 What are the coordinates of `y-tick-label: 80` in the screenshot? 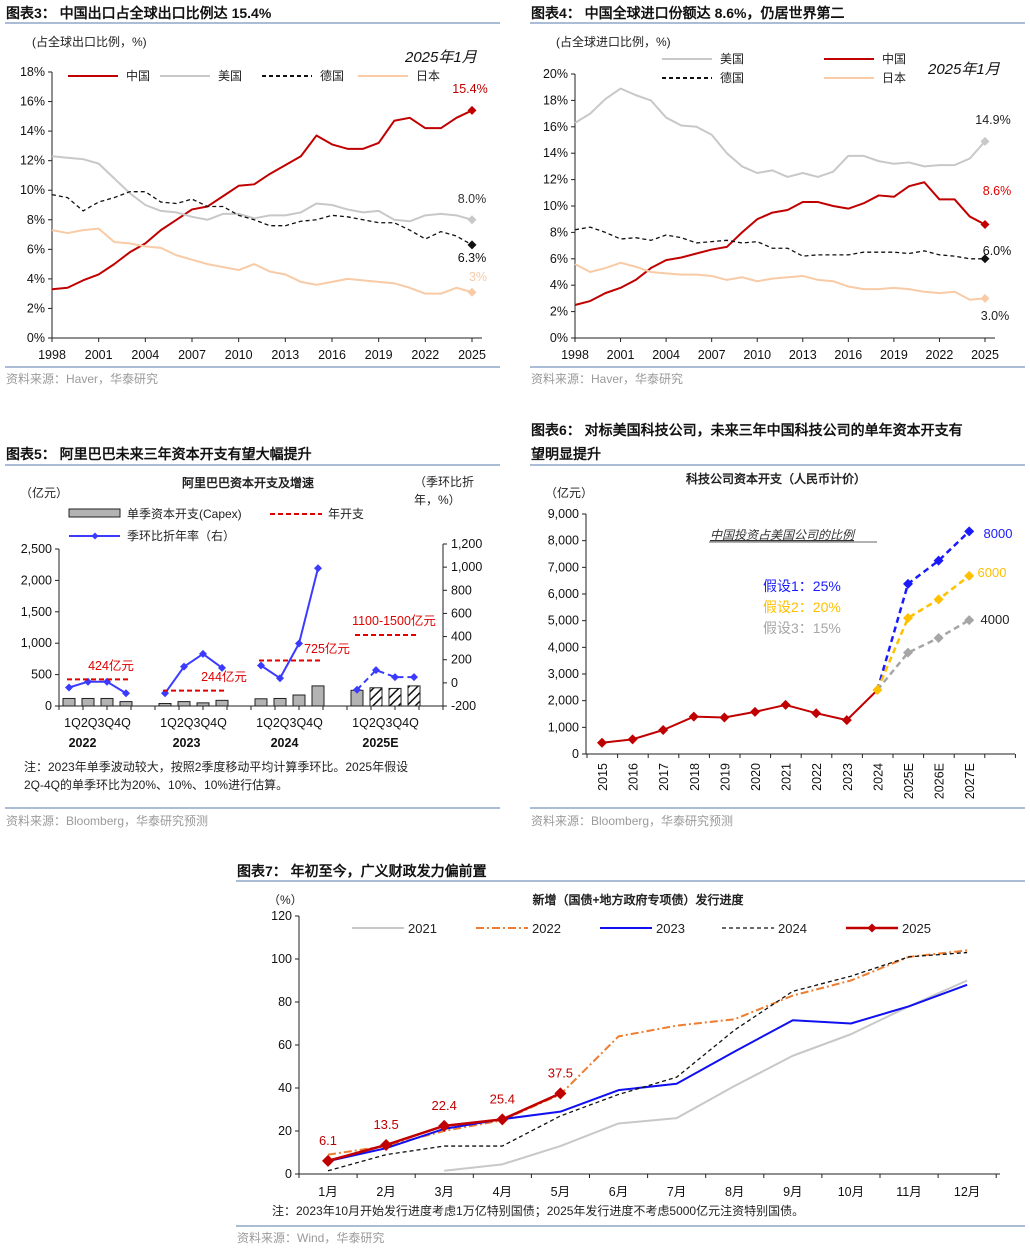 It's located at (285, 1002).